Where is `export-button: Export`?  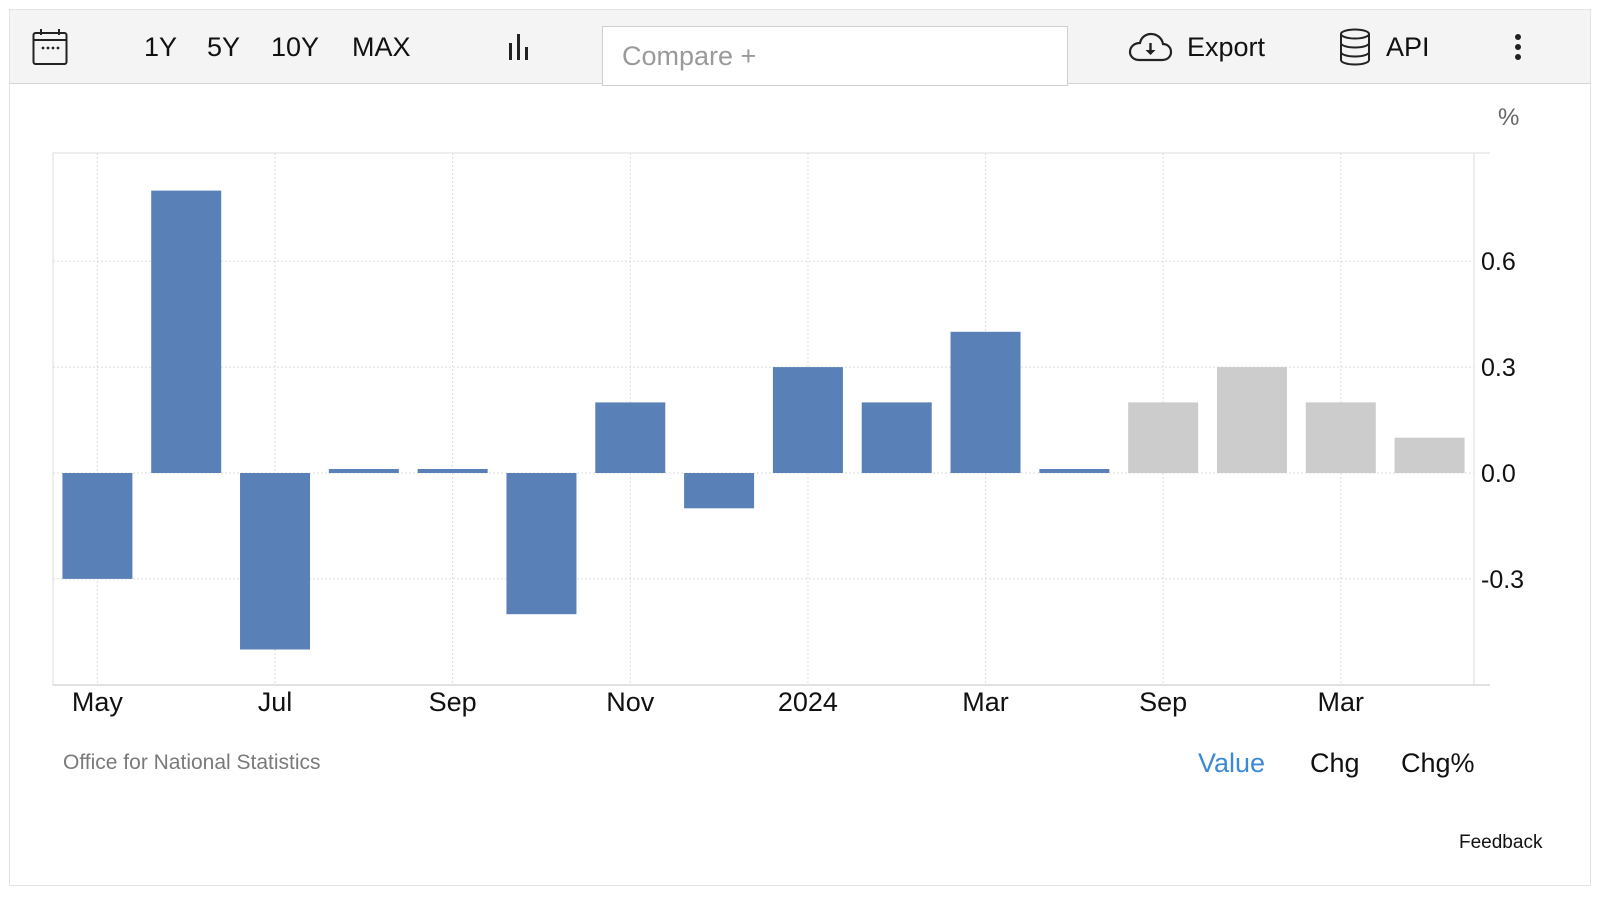
export-button: Export is located at coordinates (1196, 47).